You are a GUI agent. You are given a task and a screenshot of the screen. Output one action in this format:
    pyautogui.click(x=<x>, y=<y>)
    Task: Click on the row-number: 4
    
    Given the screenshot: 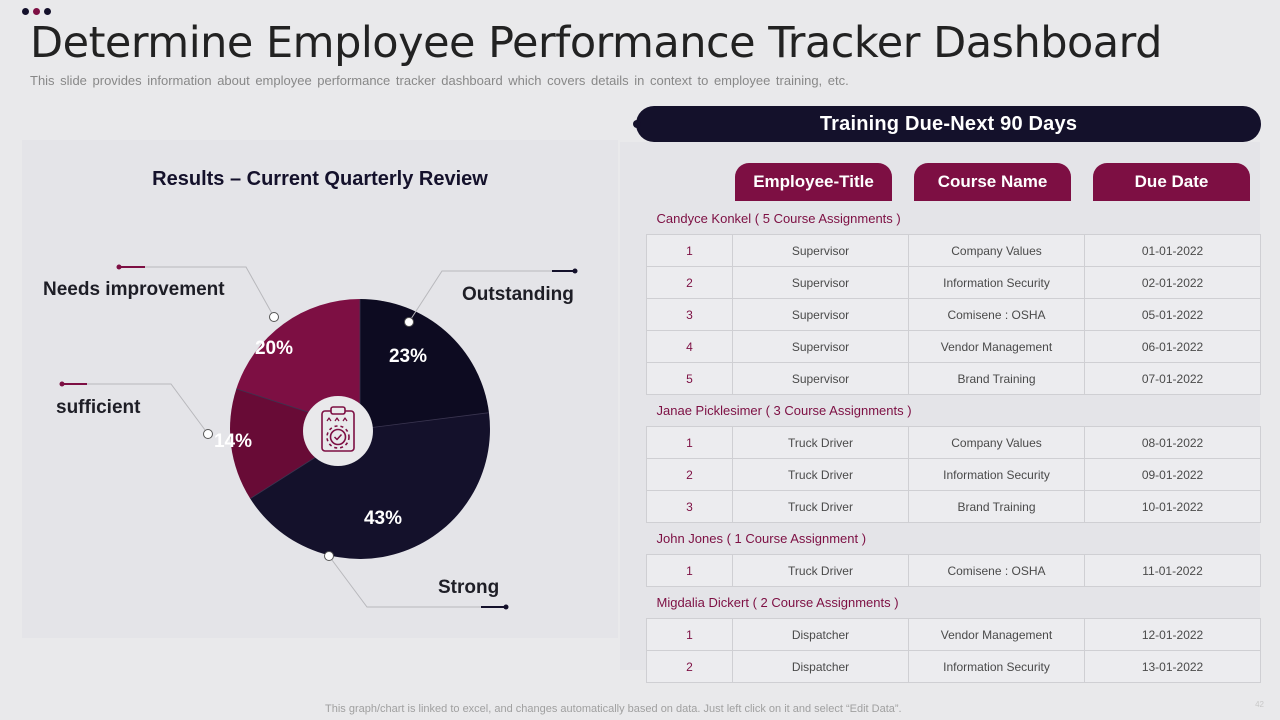 What is the action you would take?
    pyautogui.click(x=689, y=346)
    